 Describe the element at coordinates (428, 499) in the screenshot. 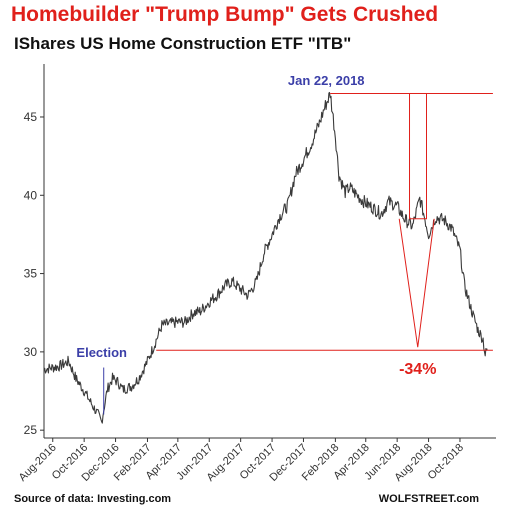

I see `publisher-credit: WOLFSTREET.com` at that location.